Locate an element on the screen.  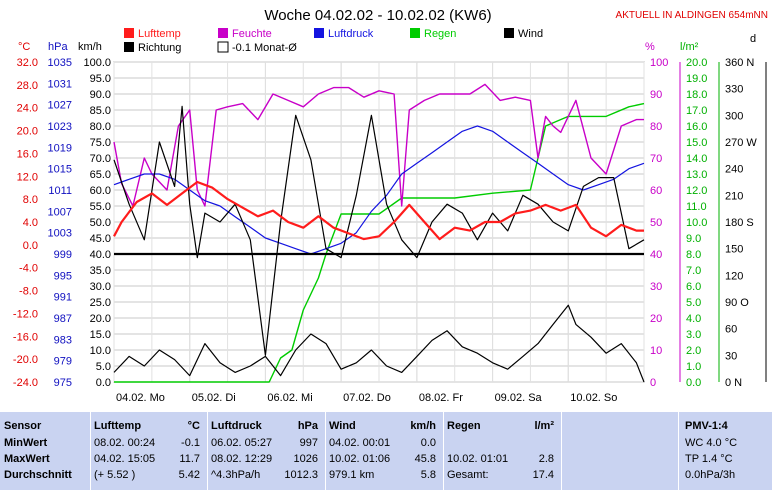
temp-tick-label: 16.0 is located at coordinates (27, 154).